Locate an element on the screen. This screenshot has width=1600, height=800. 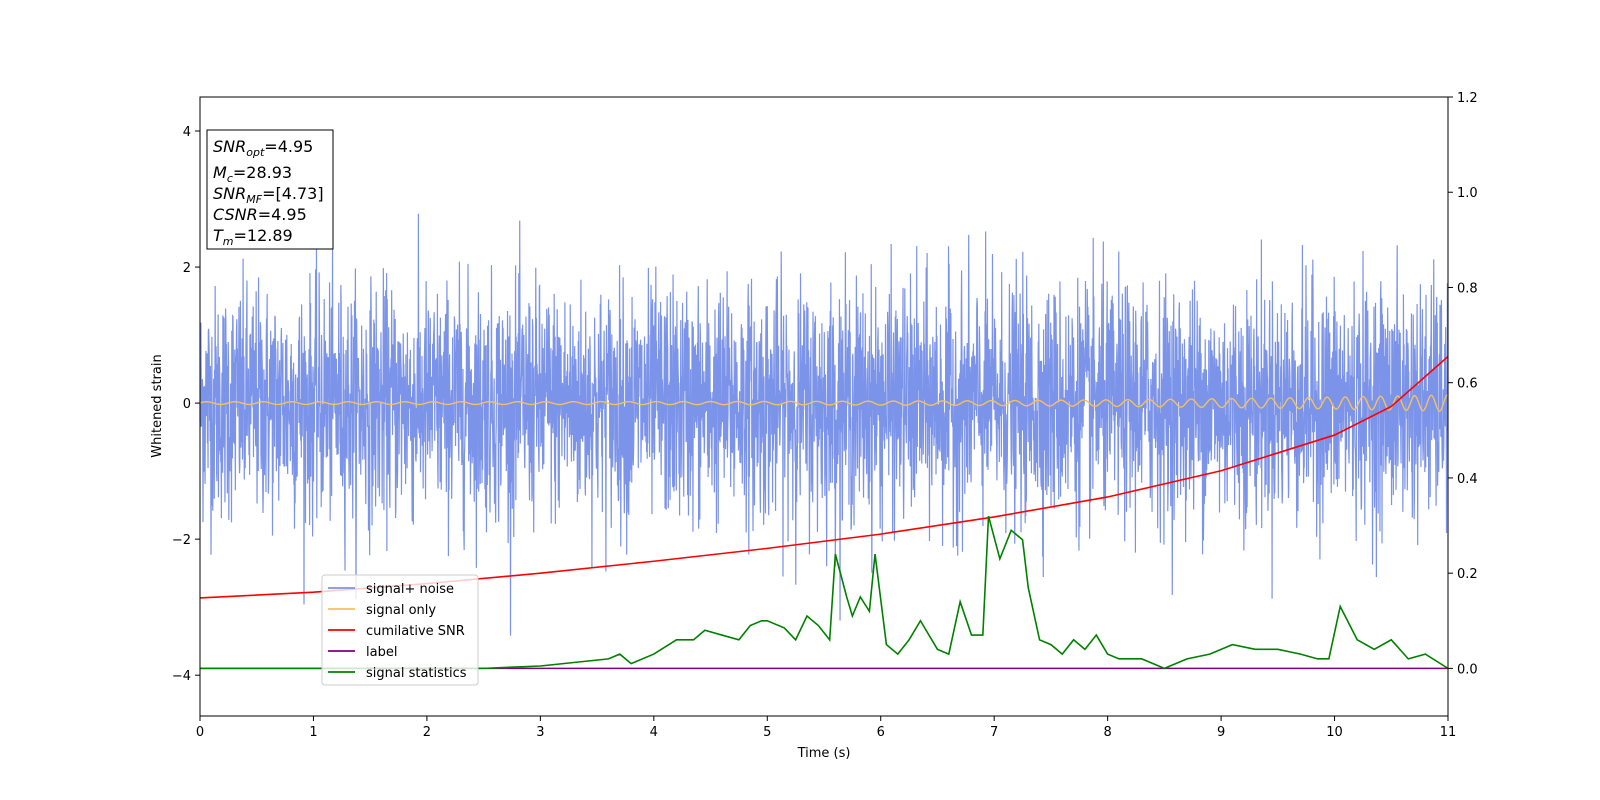
y-axis-label-left: Whitened strain is located at coordinates (157, 405).